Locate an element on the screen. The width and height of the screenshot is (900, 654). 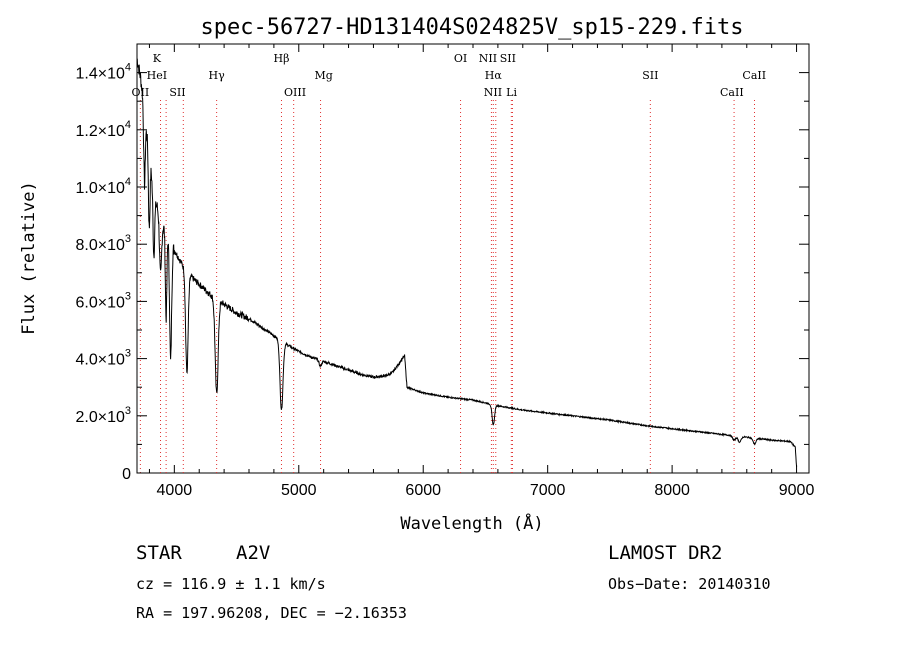
x-tick-label: 8000 is located at coordinates (672, 490).